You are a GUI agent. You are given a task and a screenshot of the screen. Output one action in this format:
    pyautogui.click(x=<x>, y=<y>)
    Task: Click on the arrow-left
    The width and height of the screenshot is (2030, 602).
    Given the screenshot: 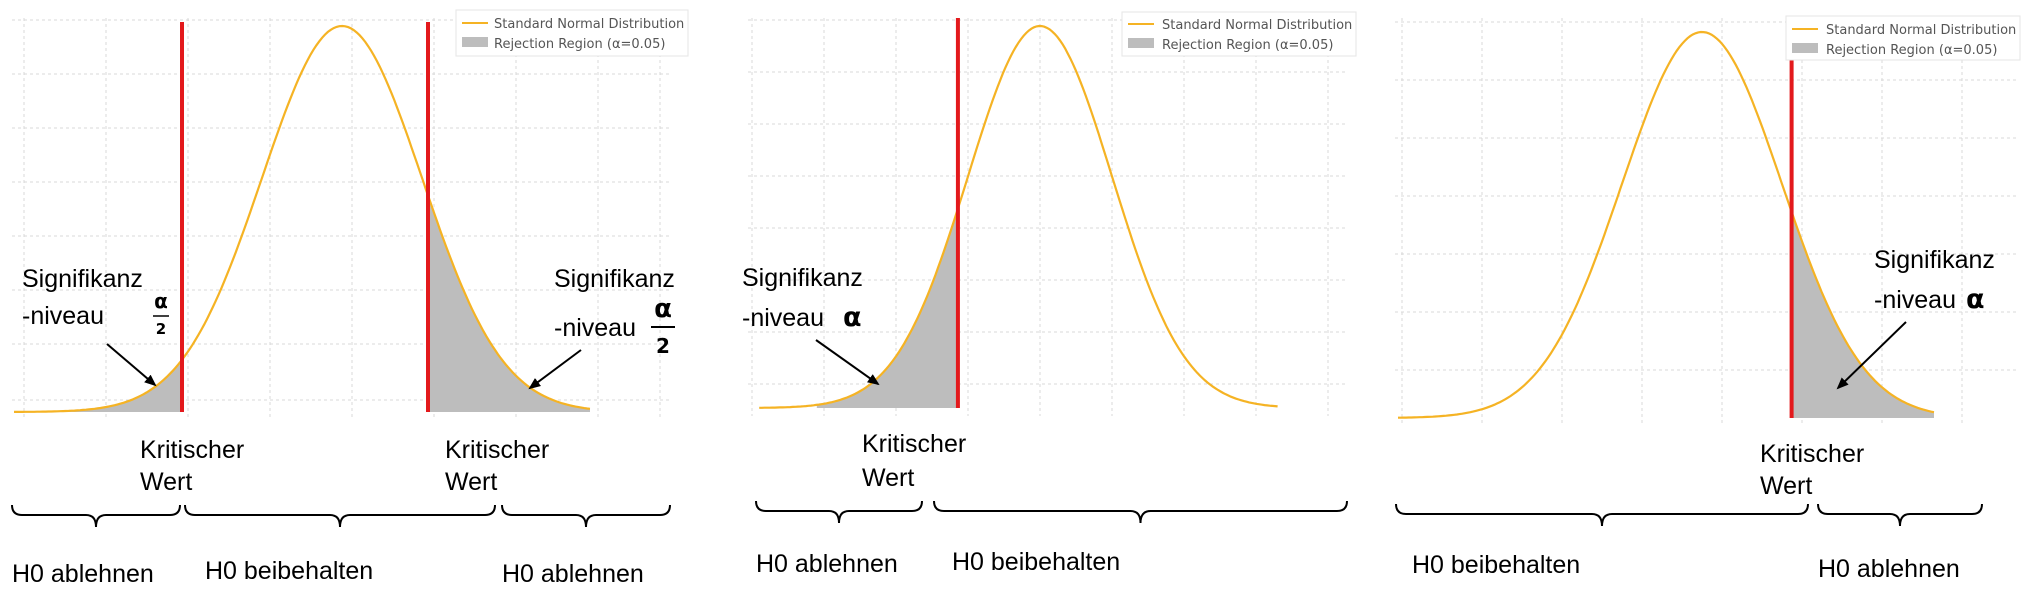 What is the action you would take?
    pyautogui.click(x=131, y=365)
    